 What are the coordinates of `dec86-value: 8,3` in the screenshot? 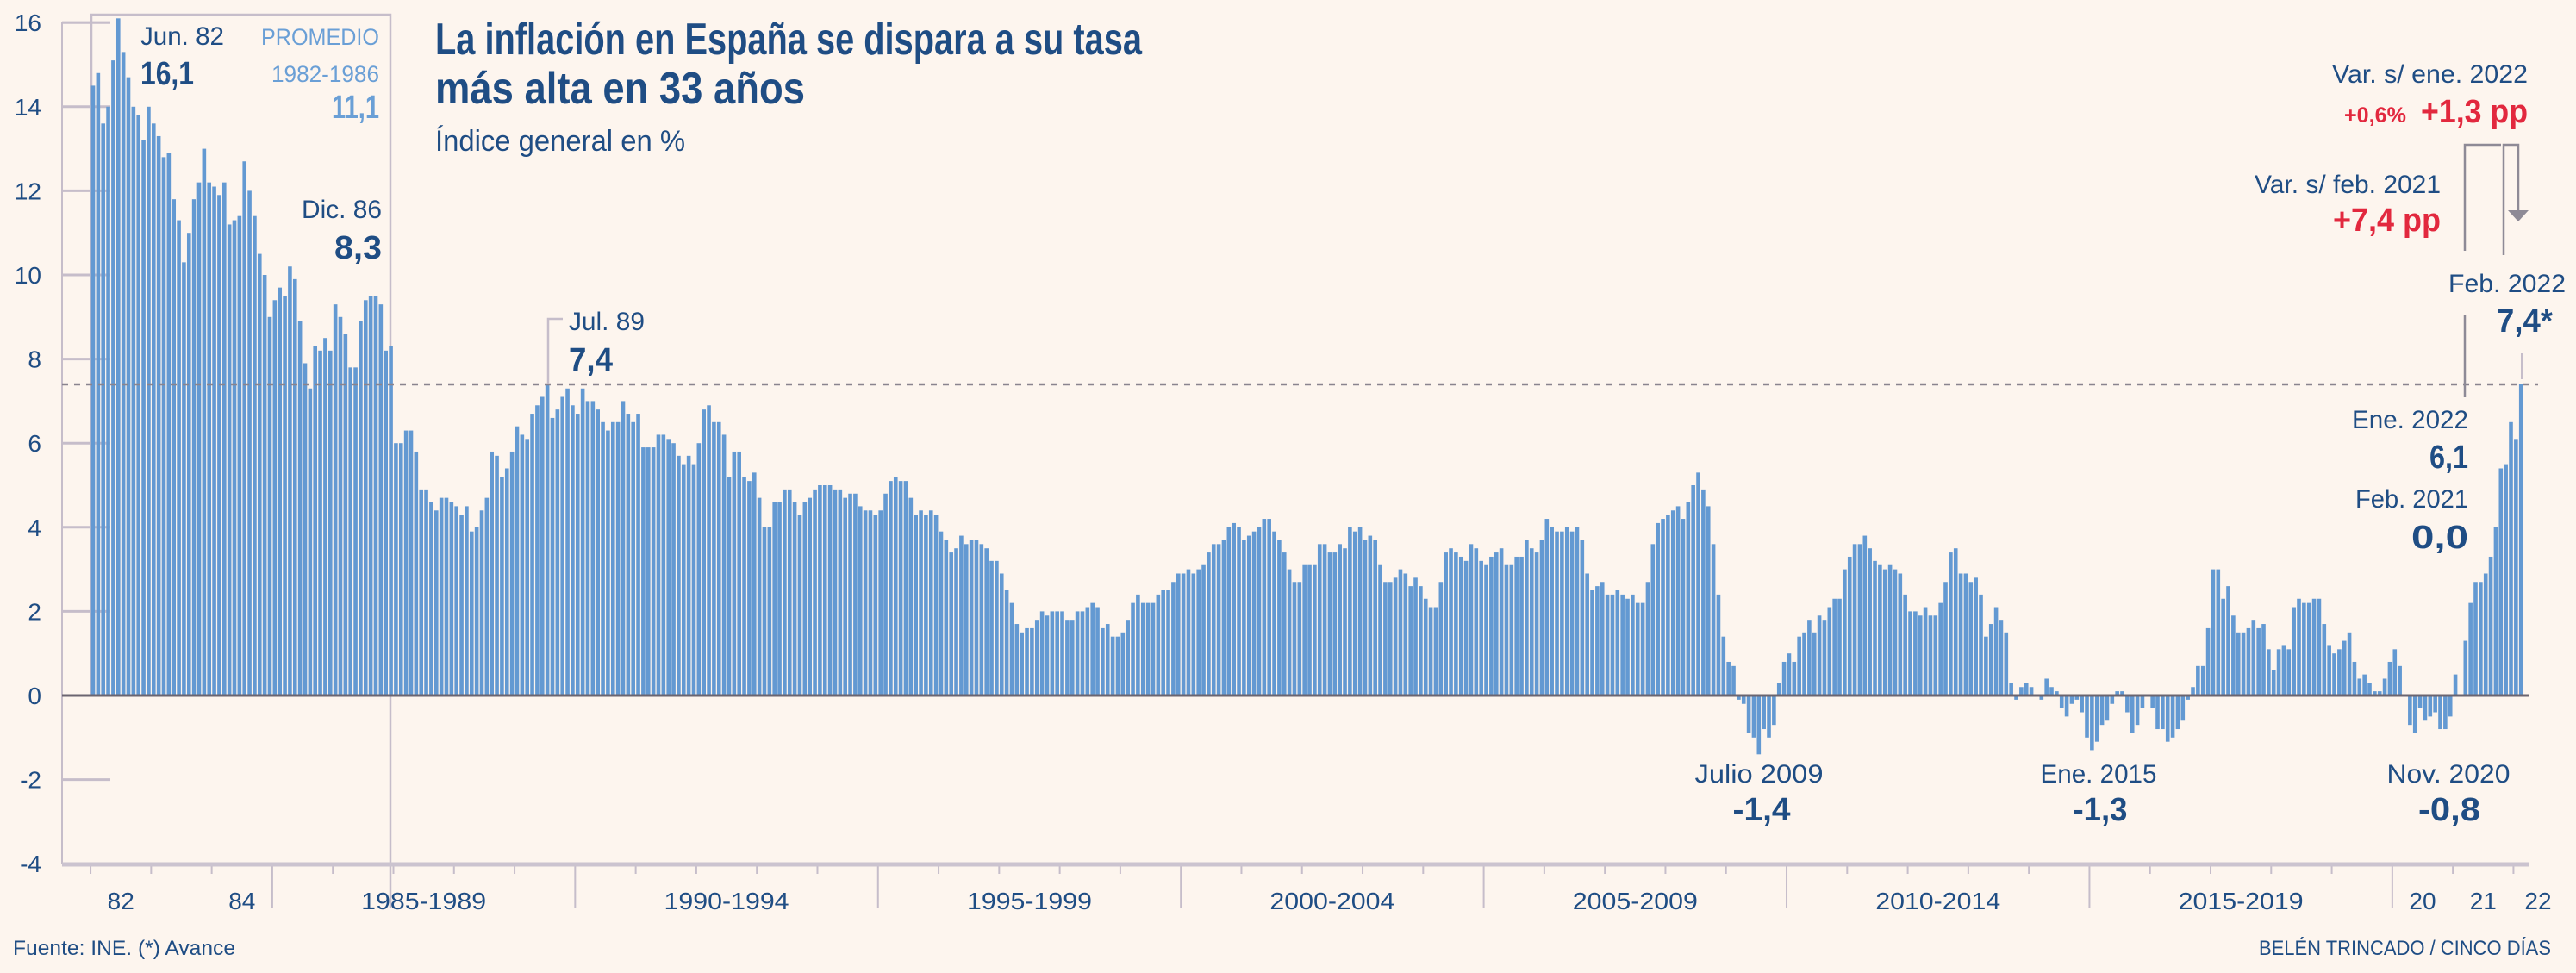 It's located at (358, 248).